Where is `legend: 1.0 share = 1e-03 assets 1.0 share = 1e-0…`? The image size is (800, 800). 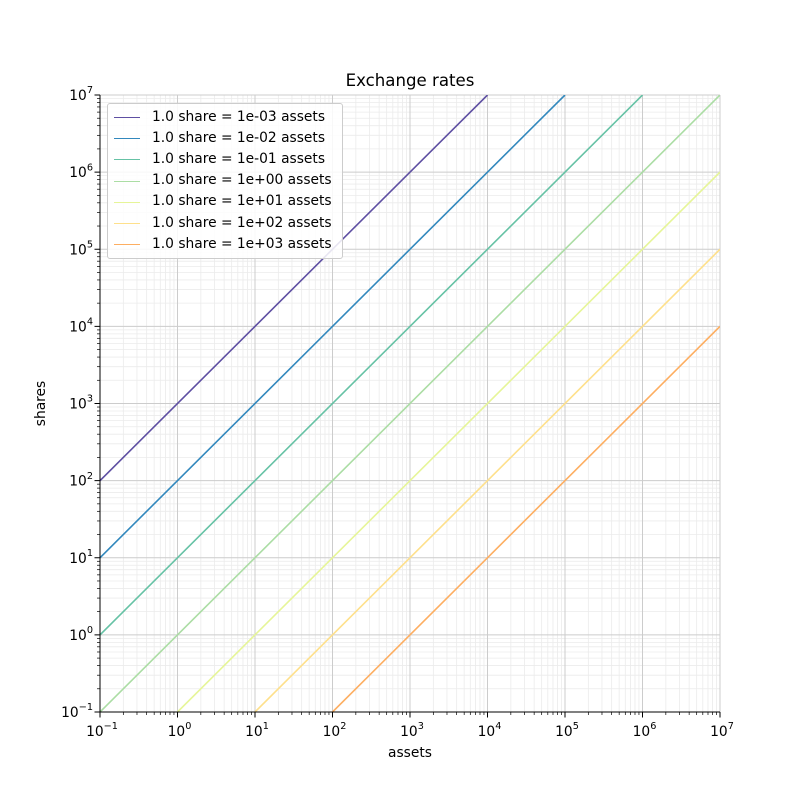 legend: 1.0 share = 1e-03 assets 1.0 share = 1e-0… is located at coordinates (225, 181).